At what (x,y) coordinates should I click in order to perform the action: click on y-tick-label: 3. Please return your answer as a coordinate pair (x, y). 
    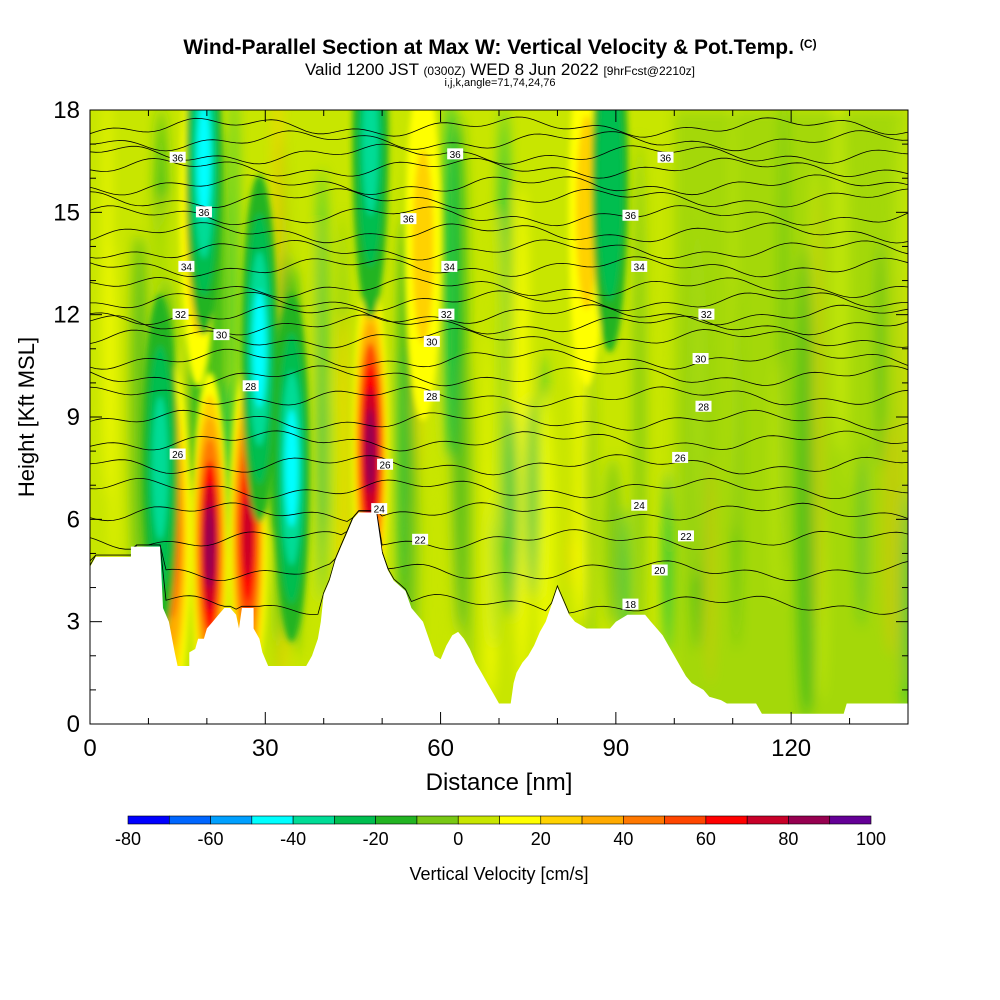
    Looking at the image, I should click on (73, 622).